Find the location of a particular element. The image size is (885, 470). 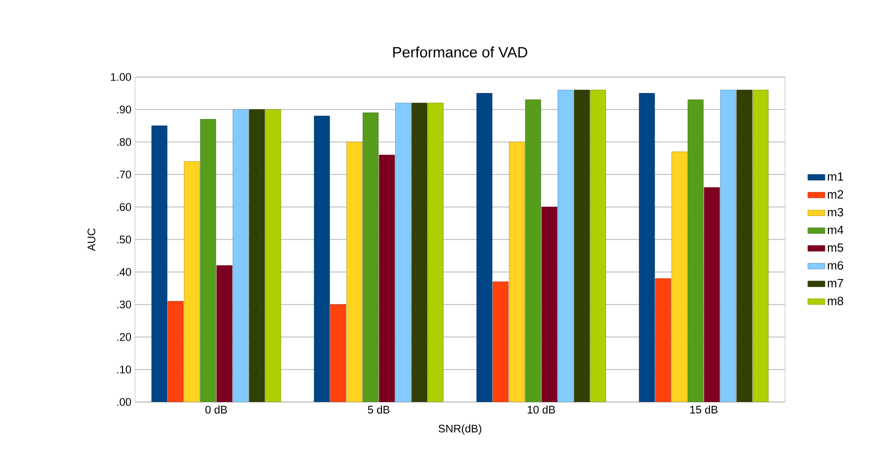

y-tick-label: .30 is located at coordinates (124, 304).